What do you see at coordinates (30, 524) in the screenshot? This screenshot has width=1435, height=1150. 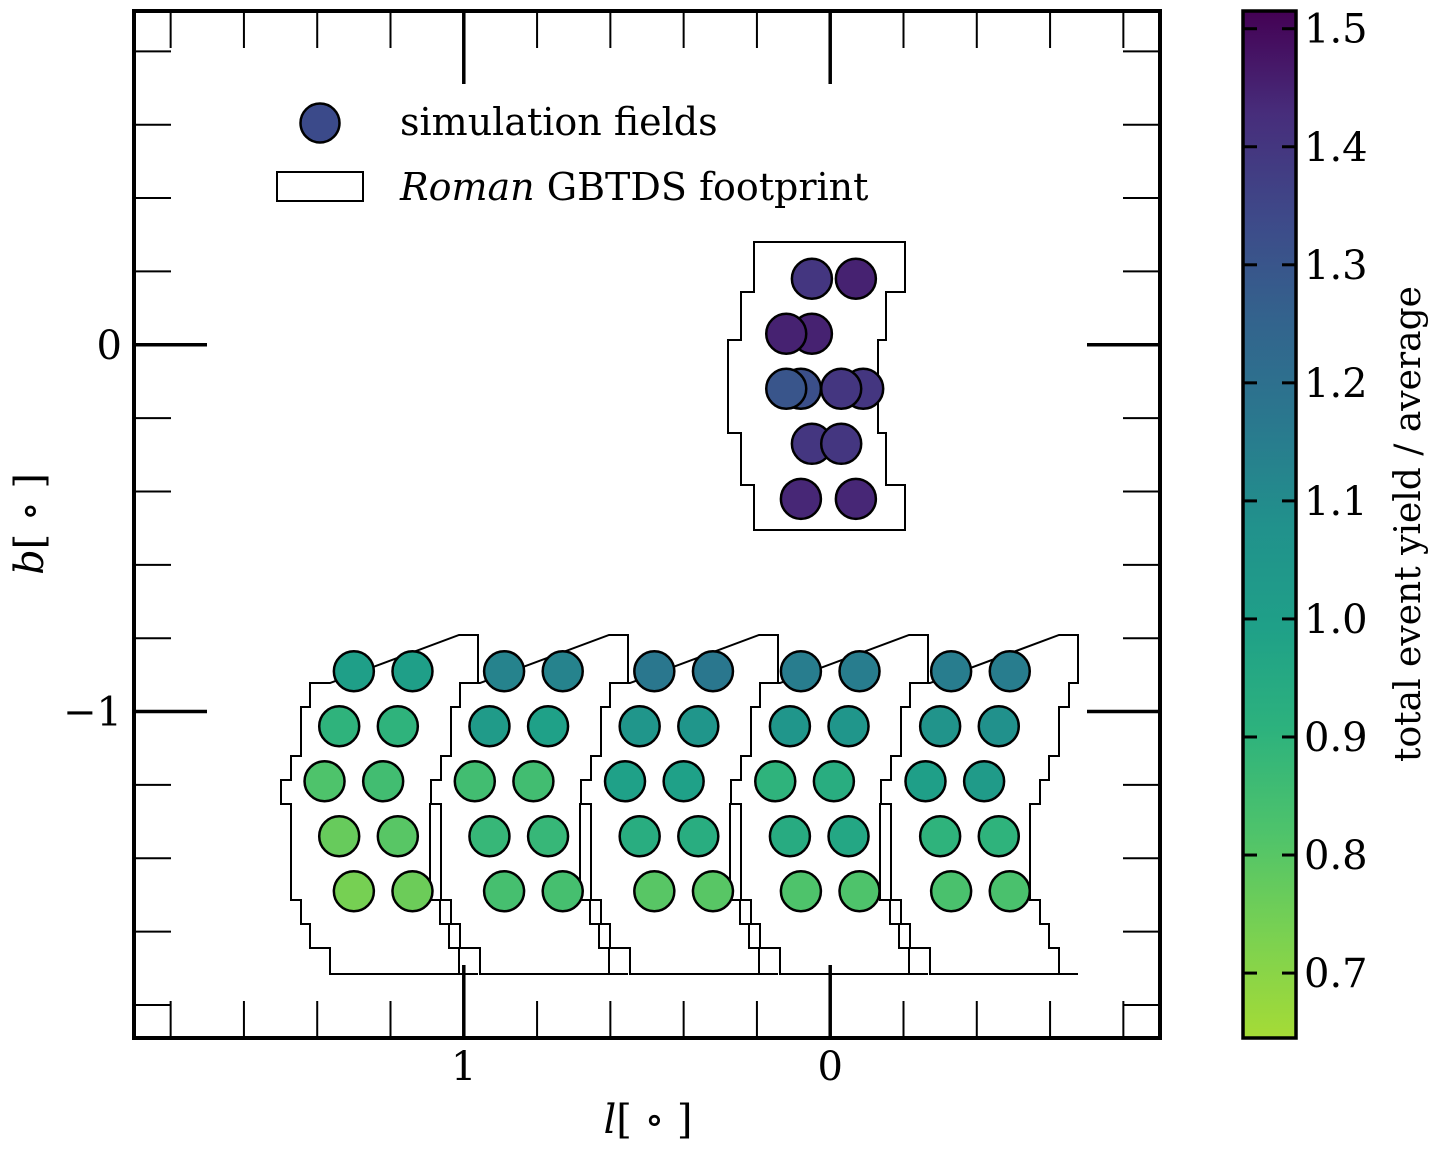 I see `y-axis-label: b[ ∘ ]` at bounding box center [30, 524].